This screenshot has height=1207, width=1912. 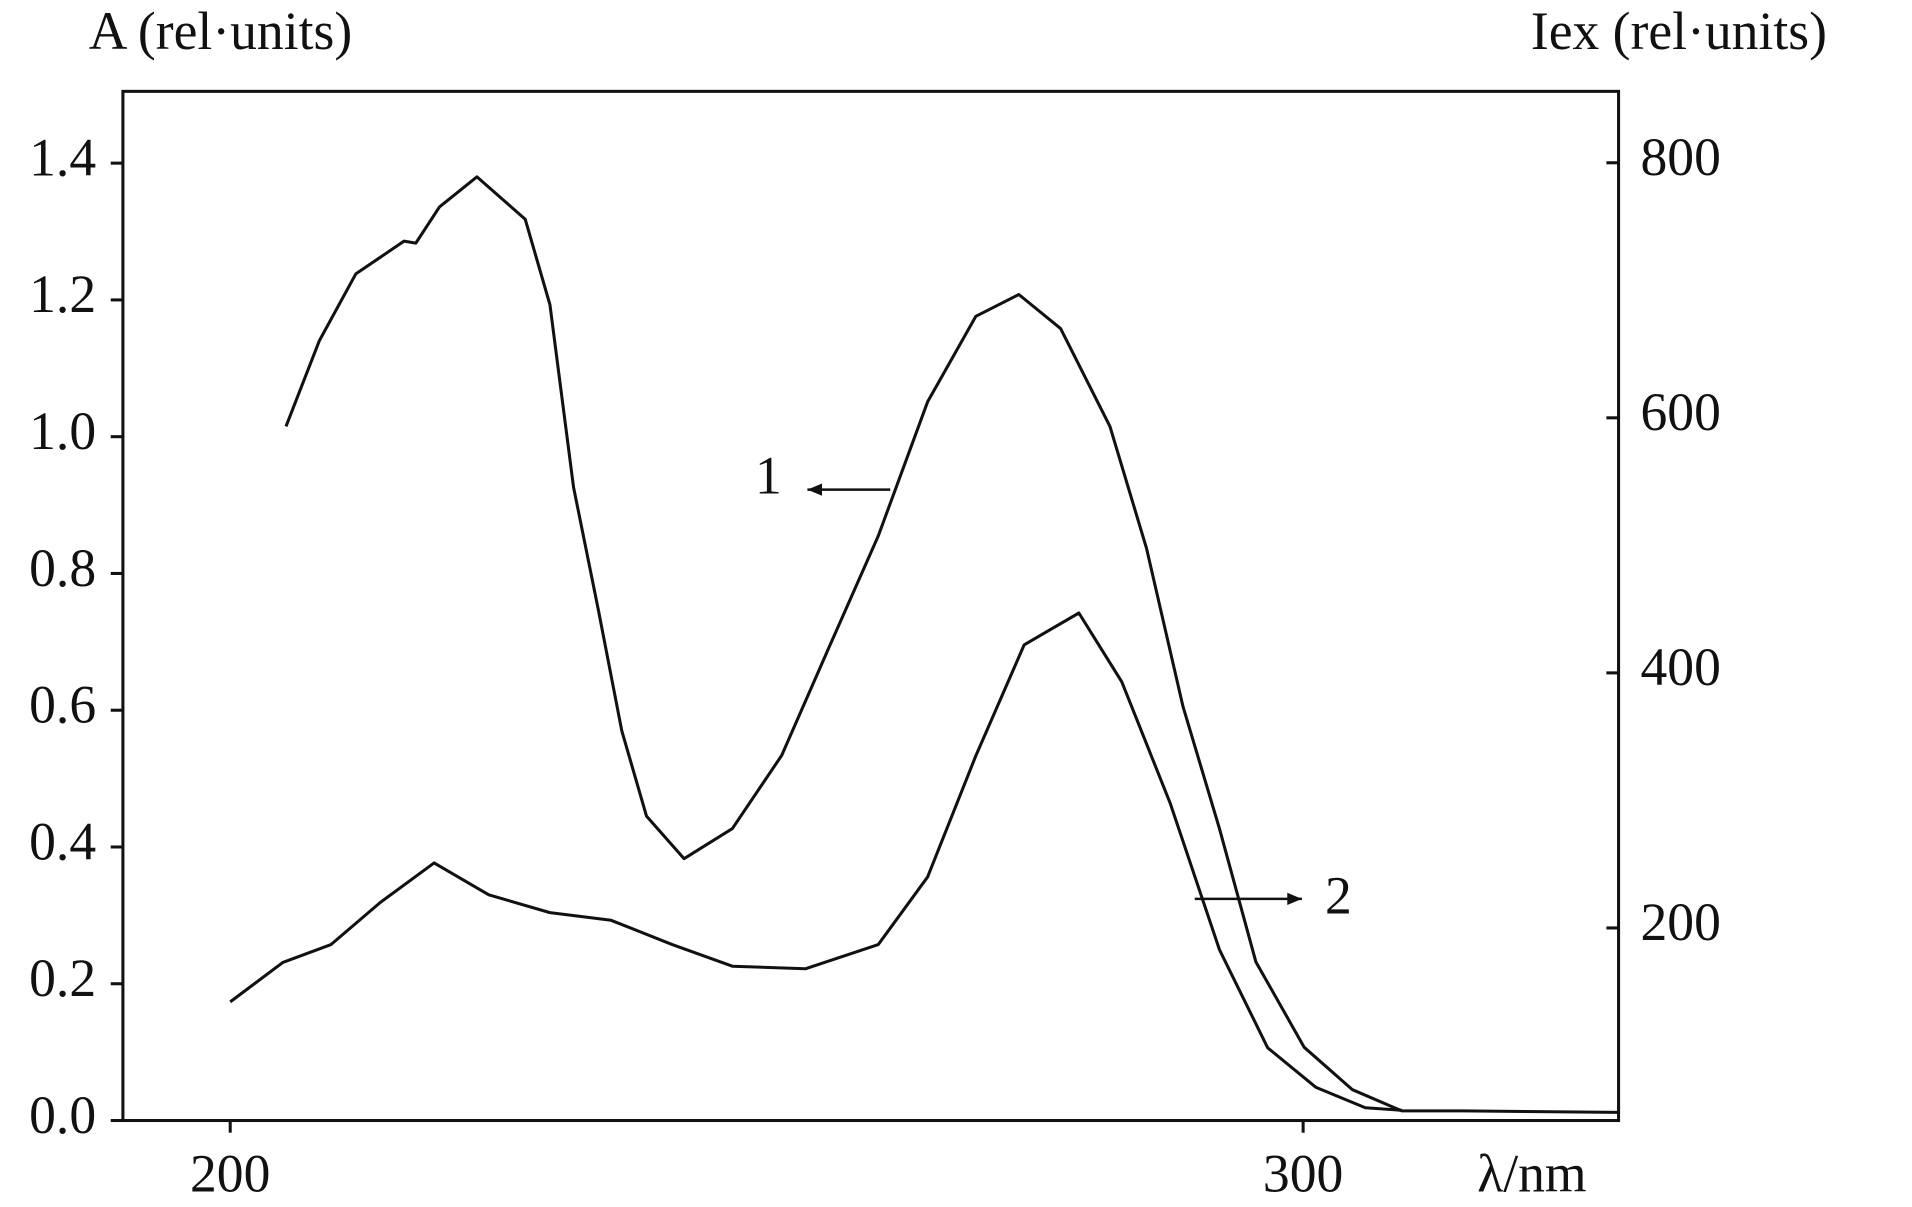 What do you see at coordinates (220, 31) in the screenshot?
I see `y-axis-label: A (rel·units)` at bounding box center [220, 31].